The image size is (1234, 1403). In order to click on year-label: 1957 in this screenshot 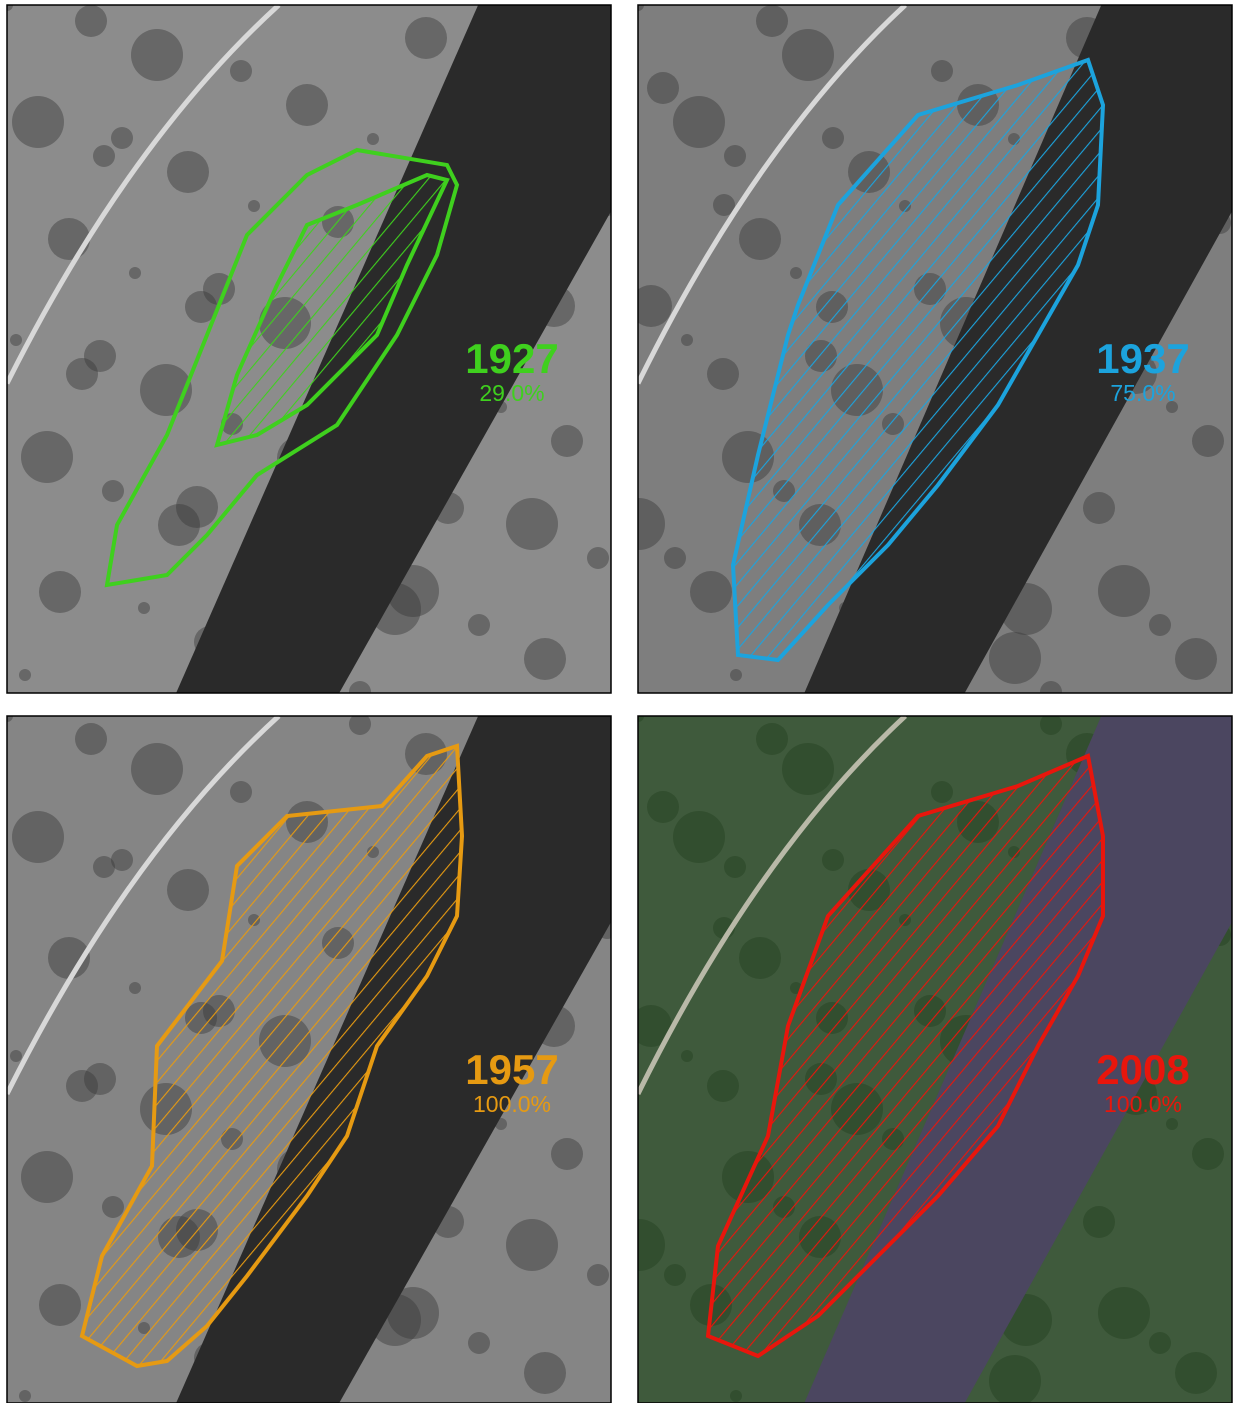, I will do `click(511, 1069)`.